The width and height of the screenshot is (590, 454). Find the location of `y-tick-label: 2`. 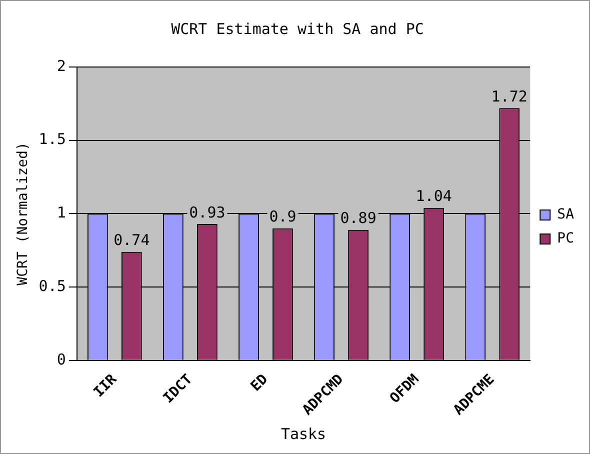

y-tick-label: 2 is located at coordinates (61, 65).